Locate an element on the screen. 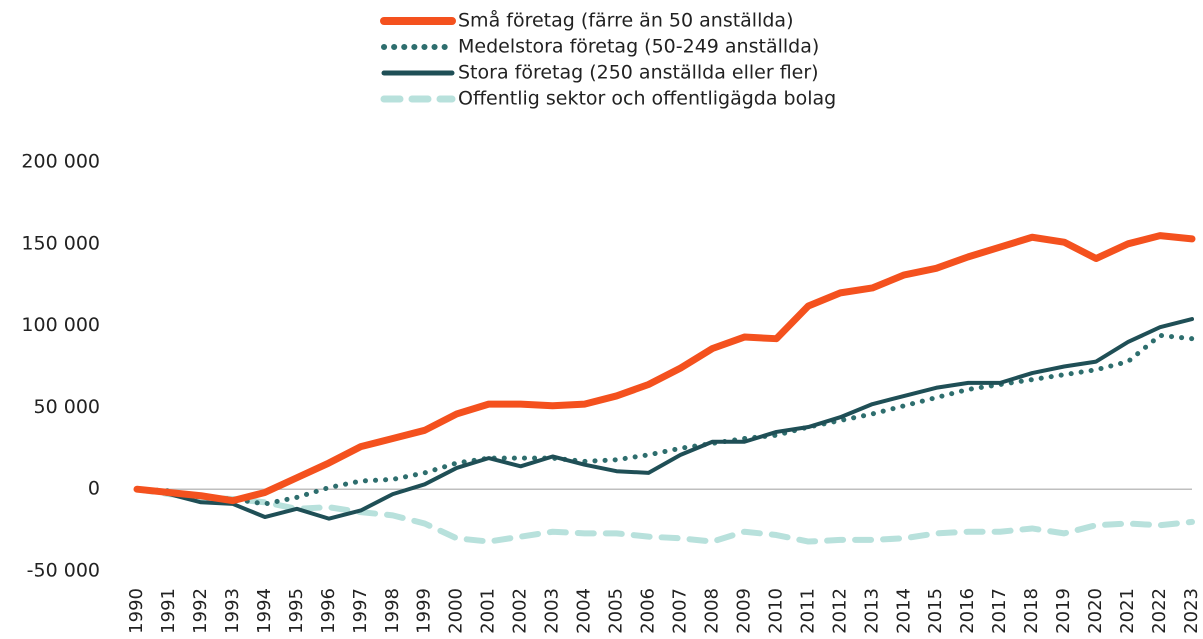  x-tick-label: 2008 is located at coordinates (711, 611).